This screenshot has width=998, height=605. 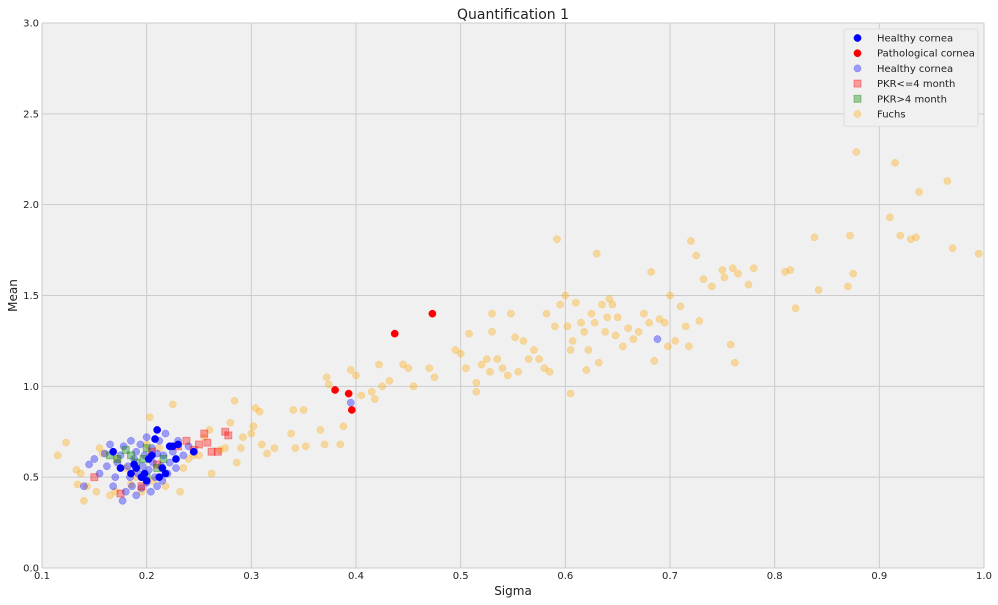 I want to click on y-axis-label: Mean, so click(x=13, y=295).